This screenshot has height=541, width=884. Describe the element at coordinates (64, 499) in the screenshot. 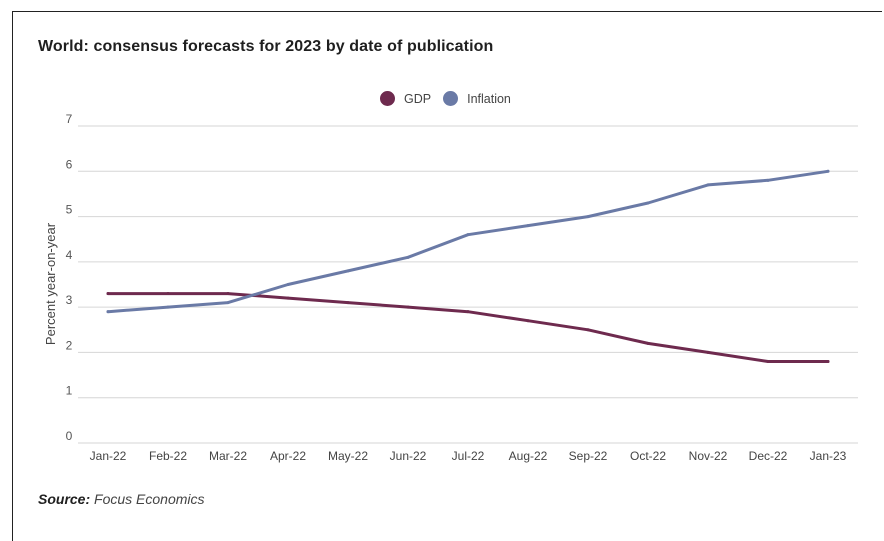

I see `source-label: Source:` at that location.